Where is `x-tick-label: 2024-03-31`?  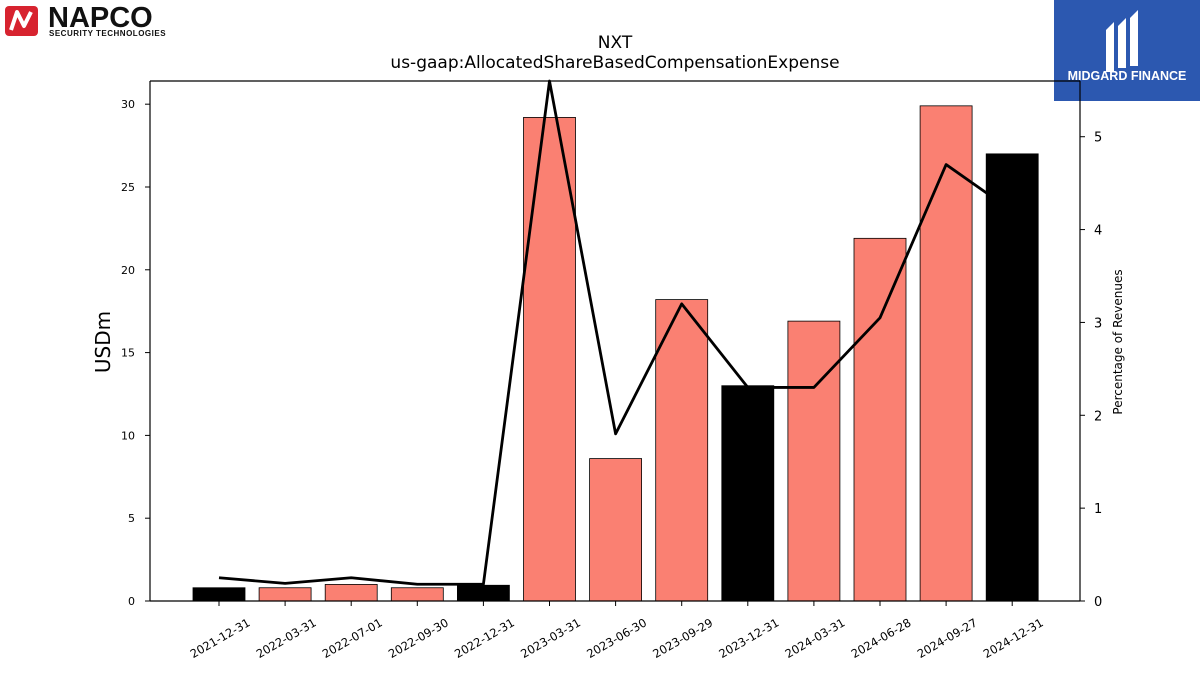
x-tick-label: 2024-03-31 is located at coordinates (815, 638).